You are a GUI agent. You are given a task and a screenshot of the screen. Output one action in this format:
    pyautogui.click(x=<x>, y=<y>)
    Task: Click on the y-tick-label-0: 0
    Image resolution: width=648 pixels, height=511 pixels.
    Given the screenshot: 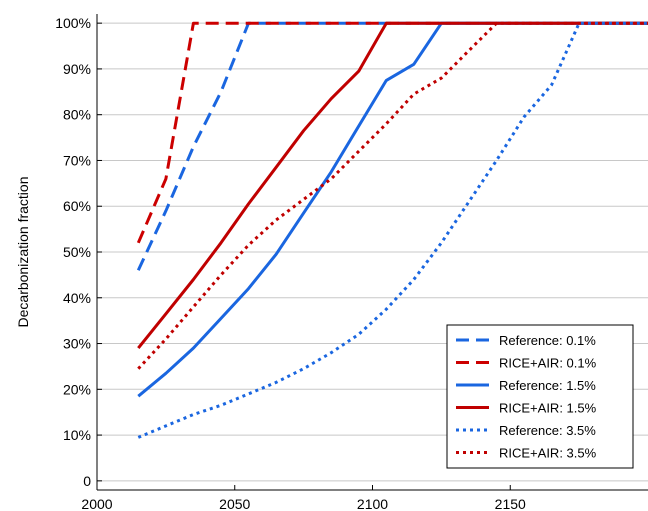 What is the action you would take?
    pyautogui.click(x=87, y=481)
    